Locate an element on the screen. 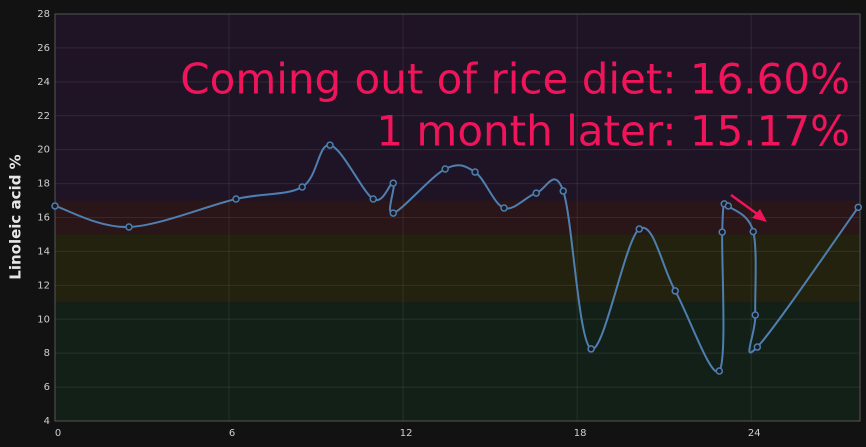 Image resolution: width=866 pixels, height=447 pixels. x-tick-label: 0 is located at coordinates (58, 433).